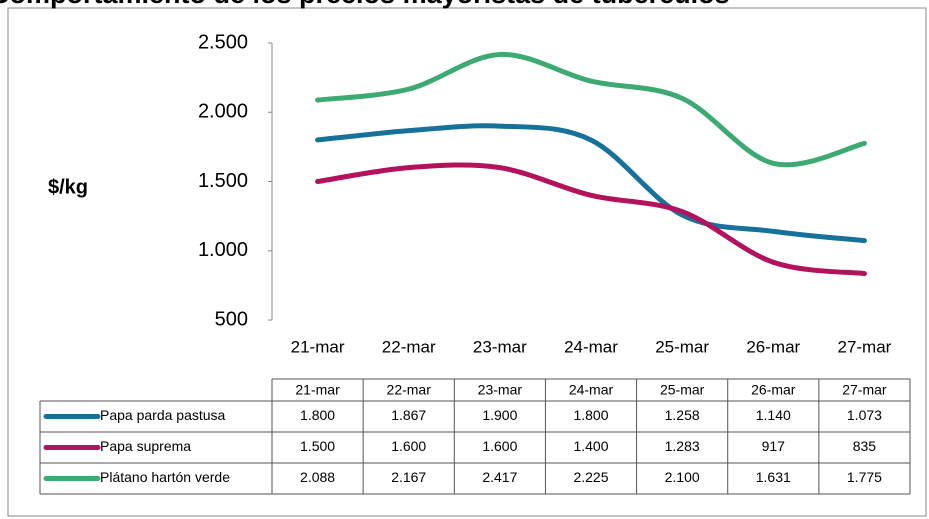 This screenshot has width=929, height=519. I want to click on y-tick-label: 500, so click(231, 319).